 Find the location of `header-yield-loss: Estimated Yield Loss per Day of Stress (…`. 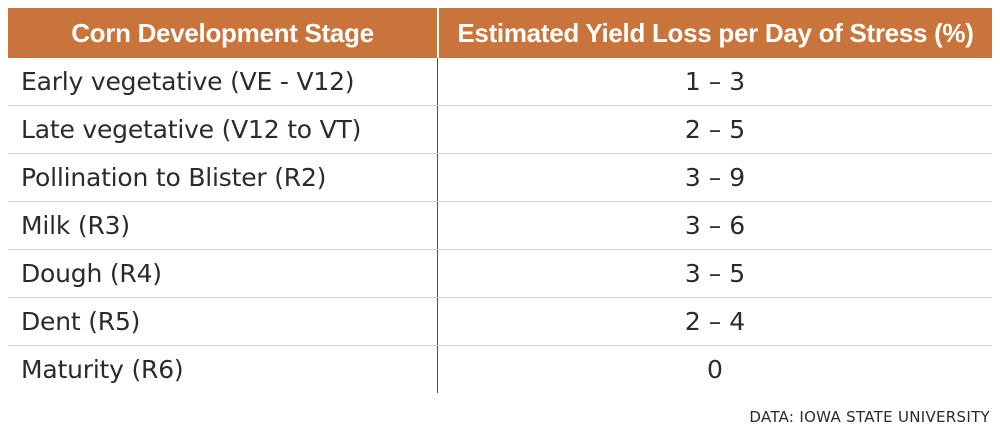

header-yield-loss: Estimated Yield Loss per Day of Stress (… is located at coordinates (714, 33).